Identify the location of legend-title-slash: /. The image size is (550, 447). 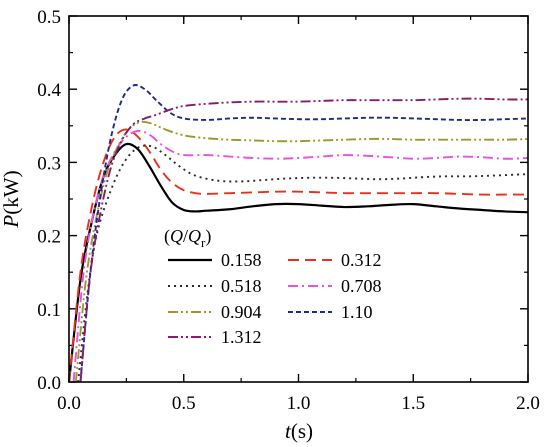
(185, 236).